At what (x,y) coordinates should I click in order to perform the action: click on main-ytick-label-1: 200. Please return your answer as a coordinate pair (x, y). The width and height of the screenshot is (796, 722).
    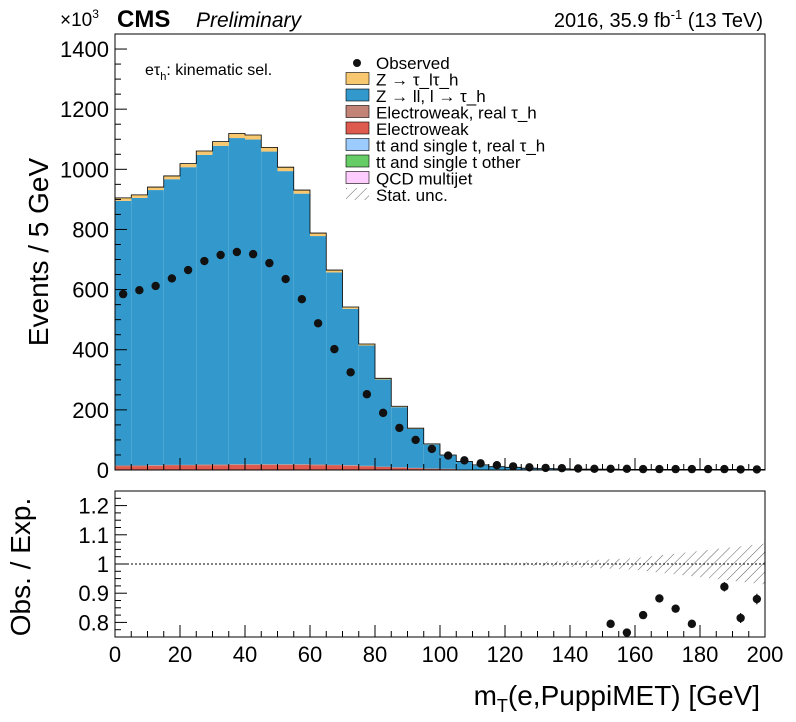
    Looking at the image, I should click on (90, 410).